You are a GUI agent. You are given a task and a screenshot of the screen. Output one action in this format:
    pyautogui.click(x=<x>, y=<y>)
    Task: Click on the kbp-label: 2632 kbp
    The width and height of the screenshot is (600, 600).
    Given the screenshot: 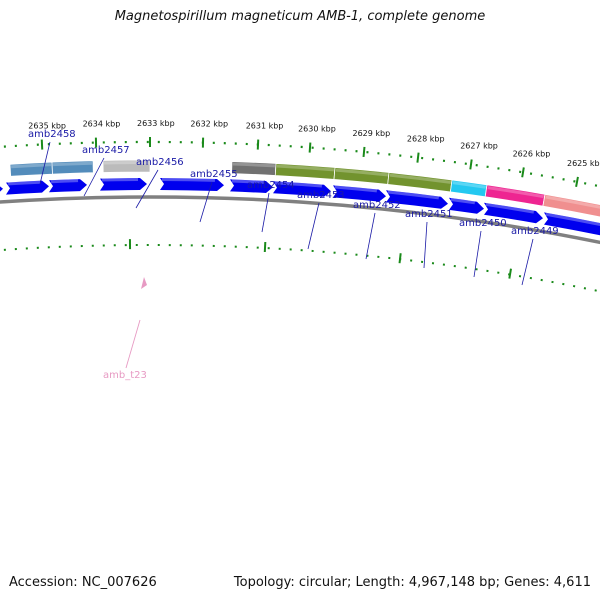 What is the action you would take?
    pyautogui.click(x=209, y=124)
    